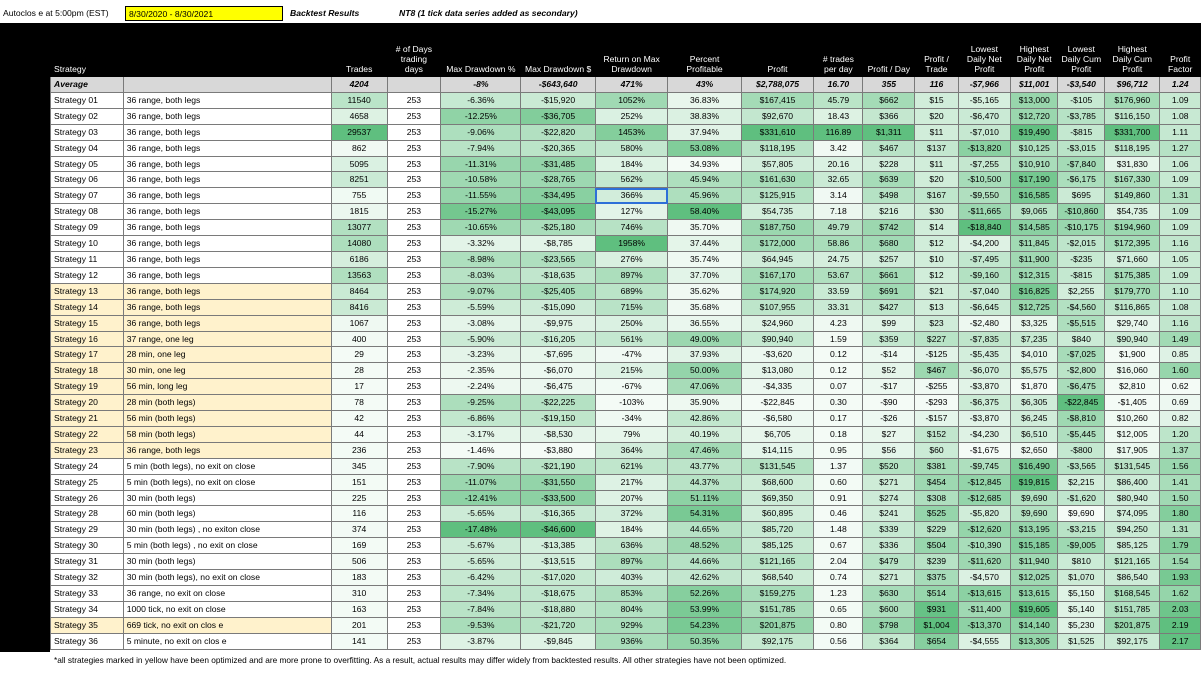 This screenshot has width=1201, height=674. What do you see at coordinates (1132, 148) in the screenshot?
I see `metric-cell: $118,195` at bounding box center [1132, 148].